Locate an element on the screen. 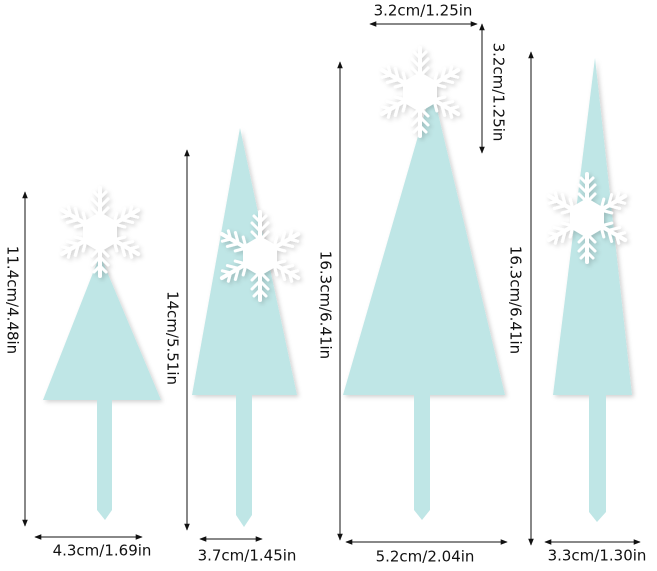  snowflake-height-label: 3.2cm/1.25in is located at coordinates (498, 92).